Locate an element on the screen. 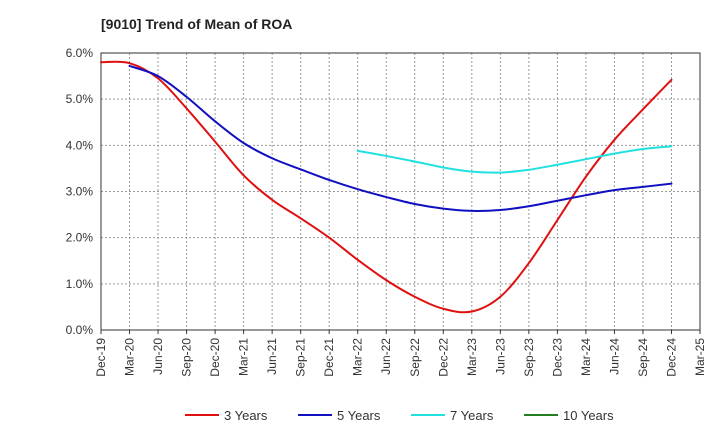 The height and width of the screenshot is (440, 720). x-tick-label: Dec-22 is located at coordinates (443, 357).